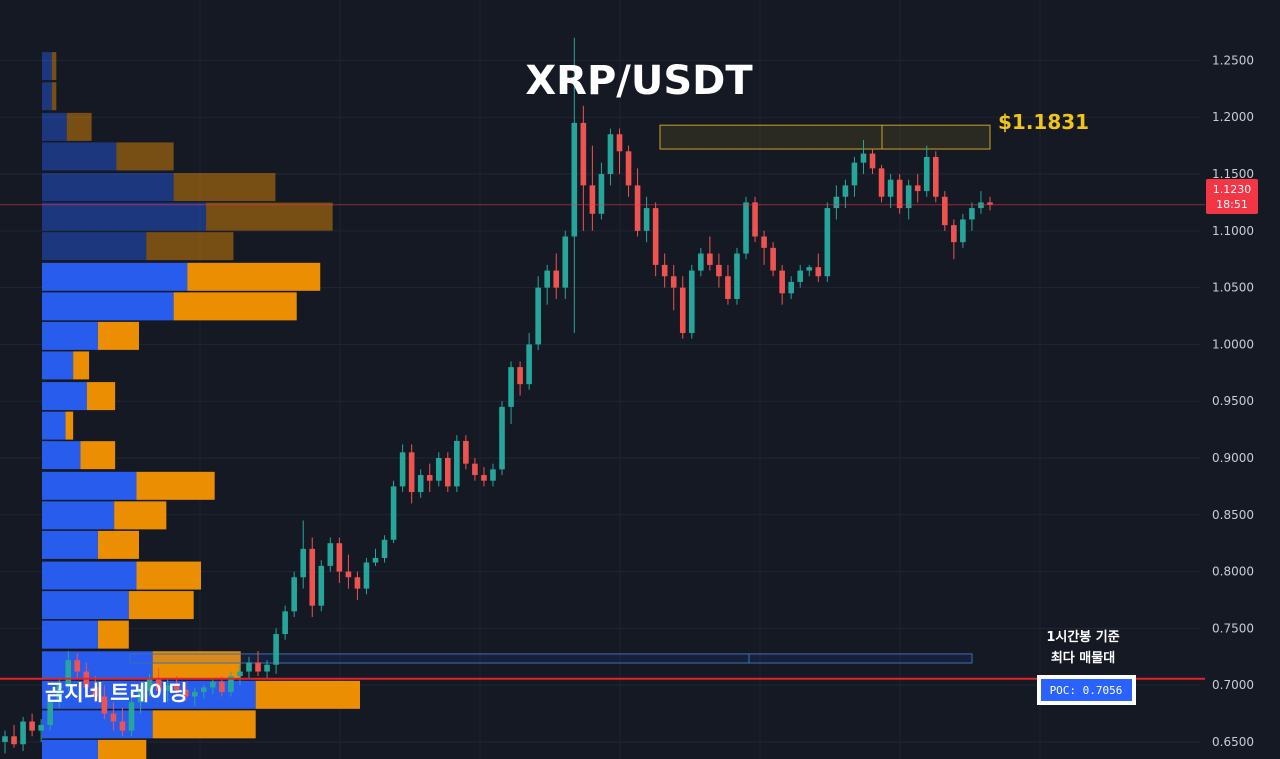 The height and width of the screenshot is (759, 1280). Describe the element at coordinates (1233, 174) in the screenshot. I see `y-tick-label: 1.1500` at that location.